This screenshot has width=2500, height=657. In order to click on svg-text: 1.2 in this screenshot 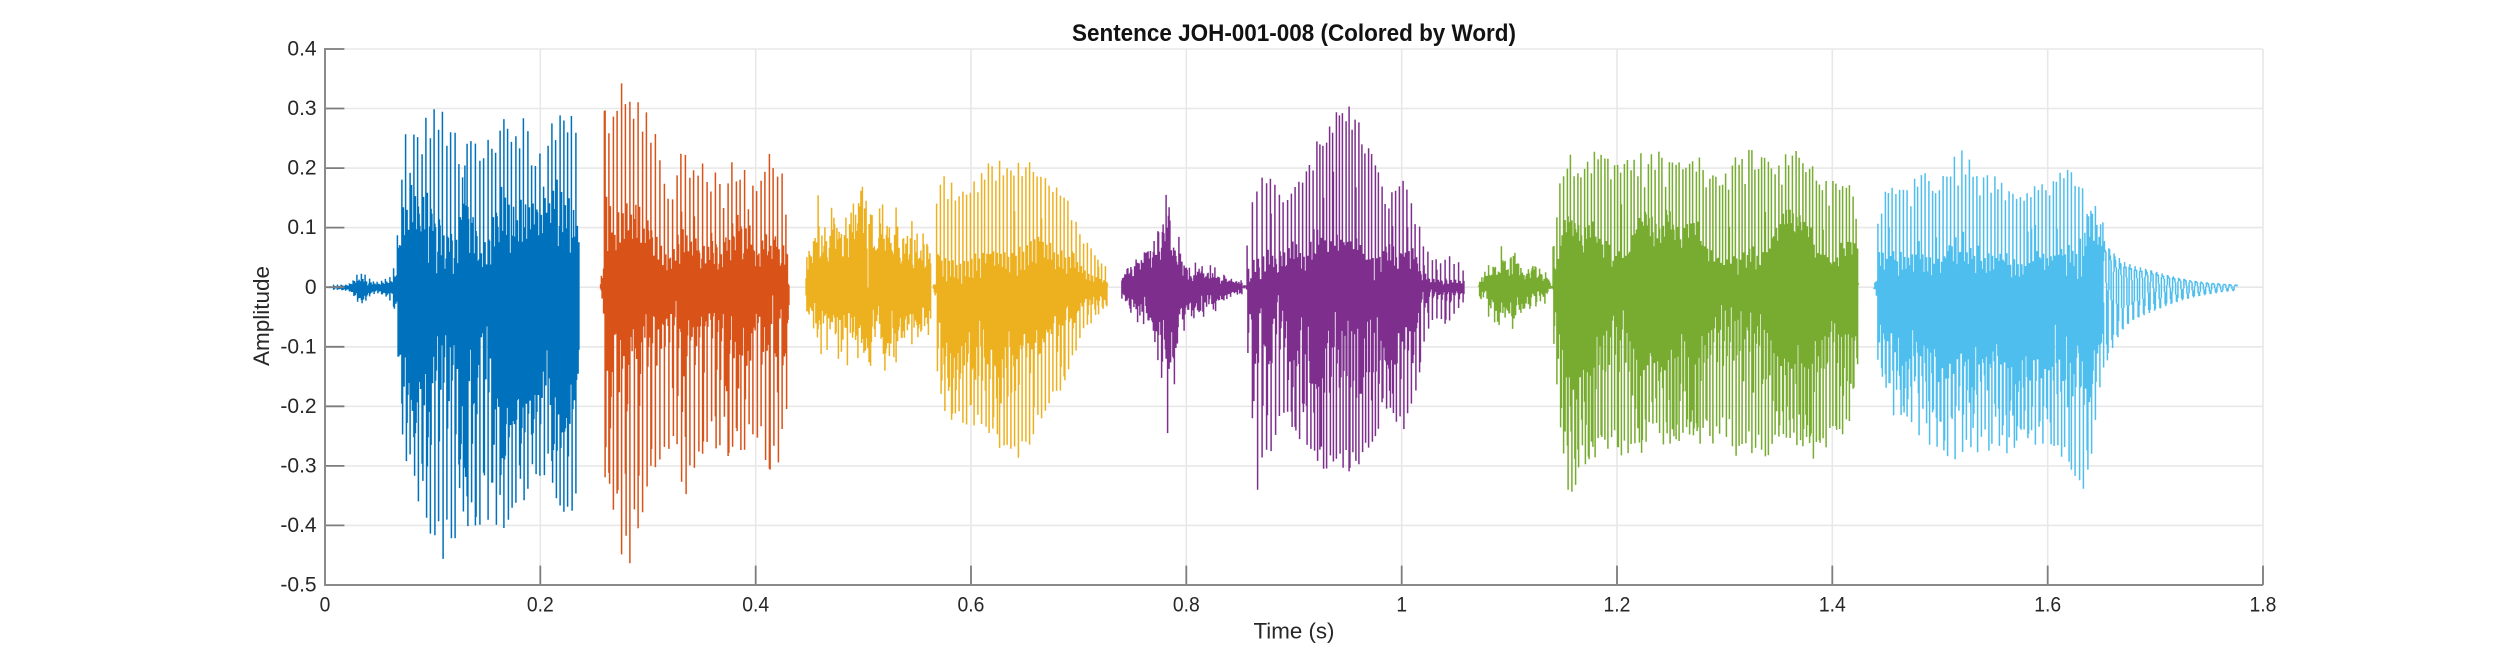, I will do `click(1617, 605)`.